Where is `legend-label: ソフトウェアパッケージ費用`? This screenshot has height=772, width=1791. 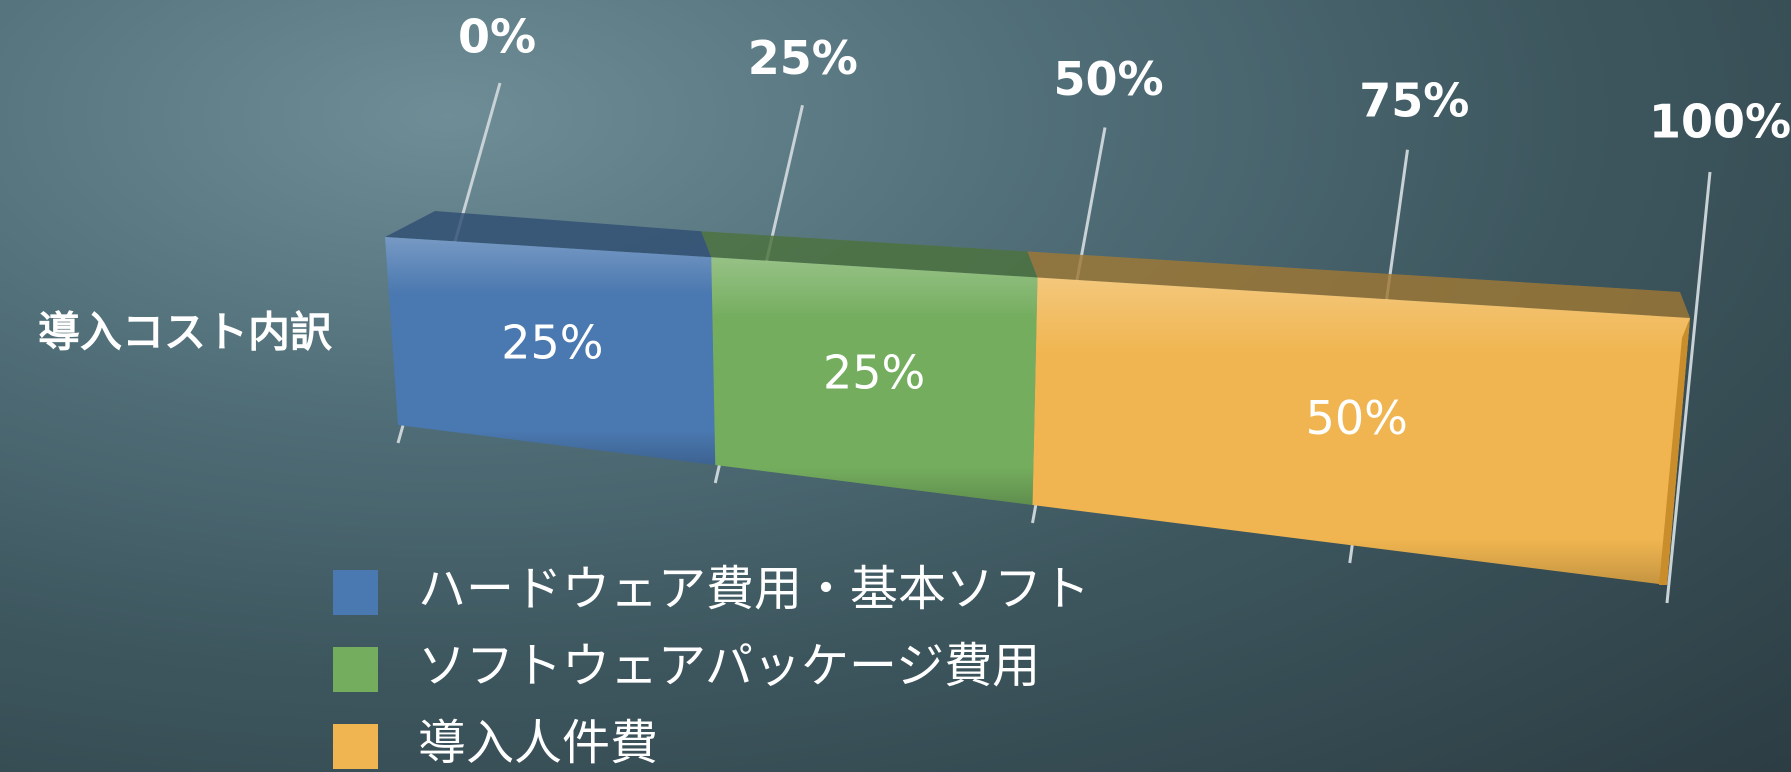
legend-label: ソフトウェアパッケージ費用 is located at coordinates (729, 666).